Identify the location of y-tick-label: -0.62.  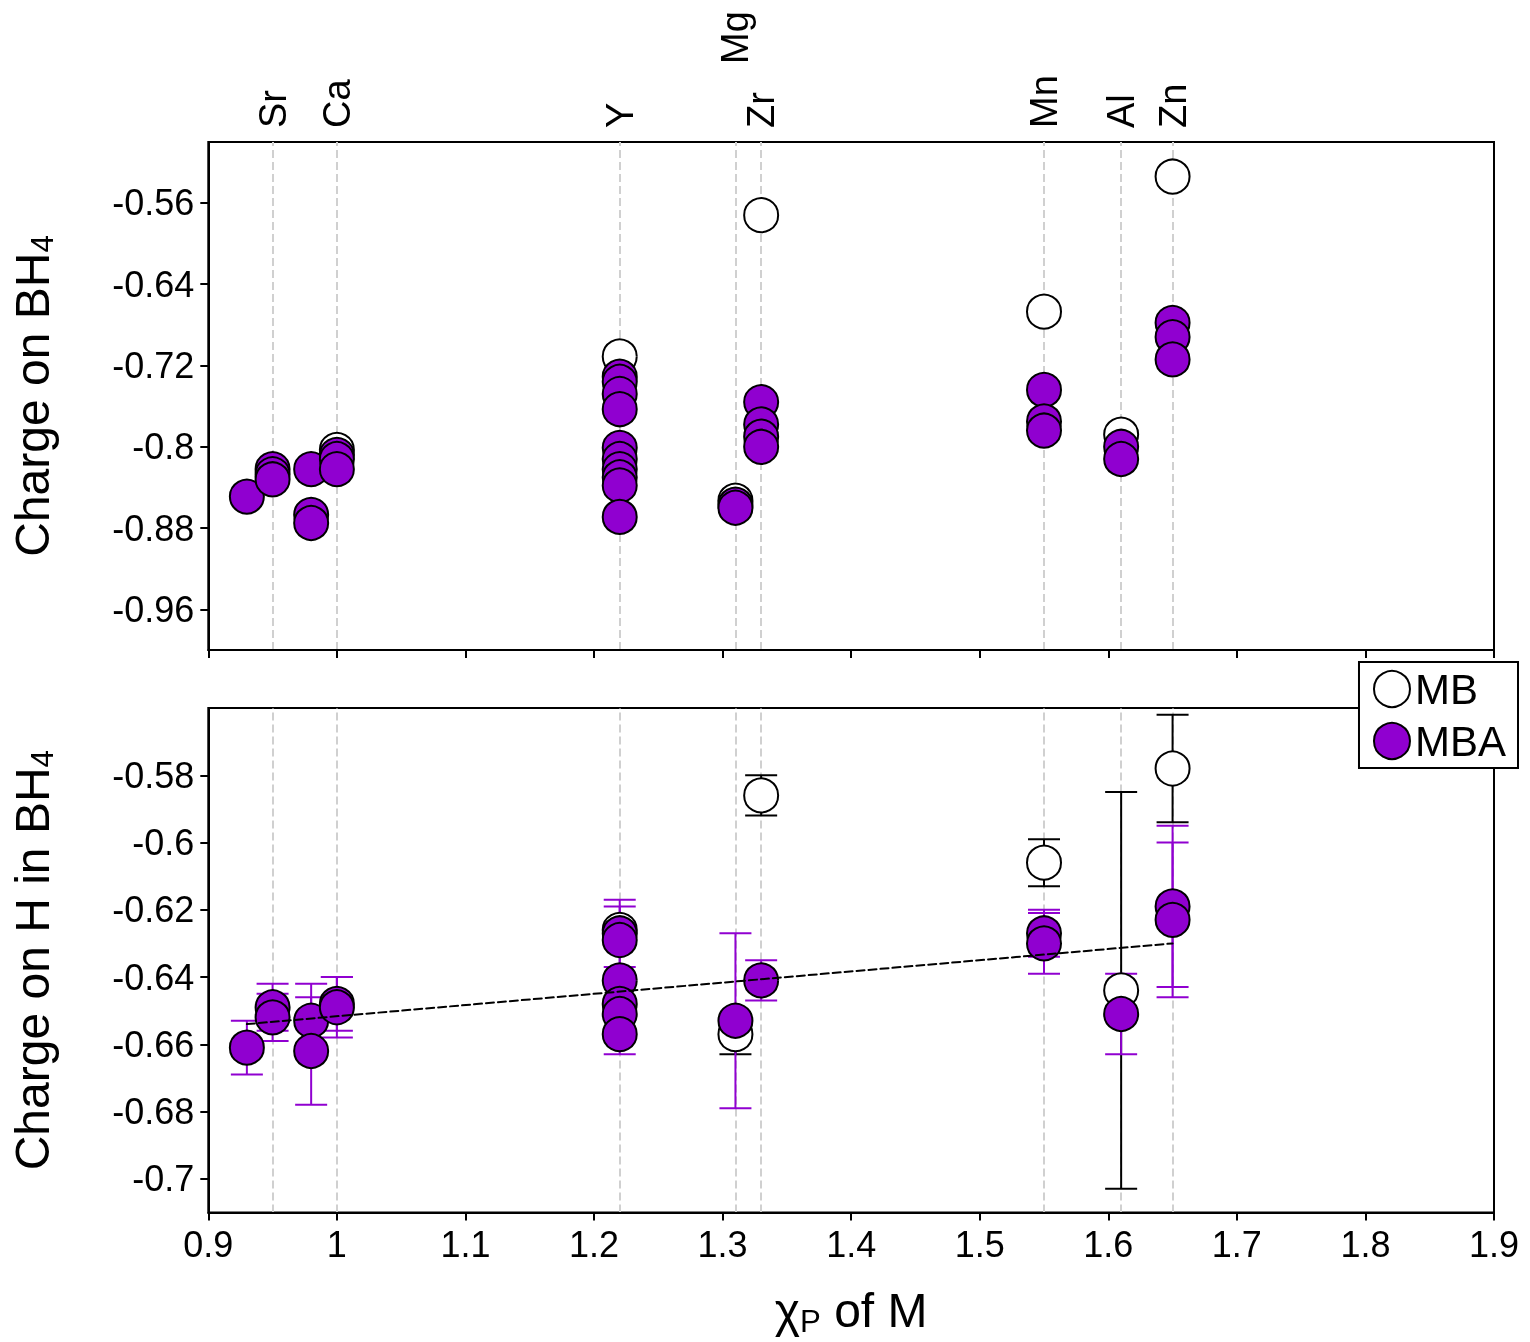
(153, 910).